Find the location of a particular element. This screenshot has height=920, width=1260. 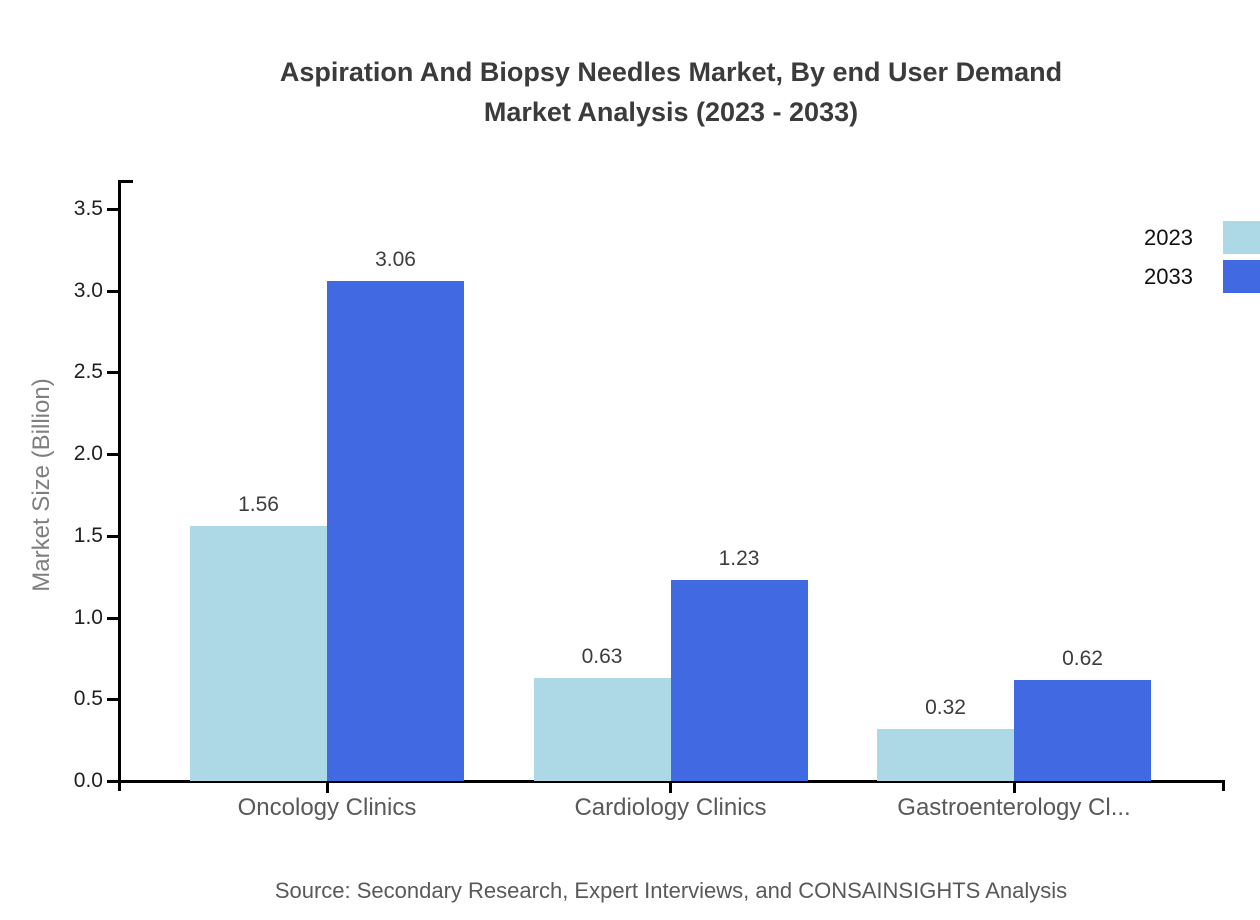

bar-value-label: 1.56 is located at coordinates (258, 505).